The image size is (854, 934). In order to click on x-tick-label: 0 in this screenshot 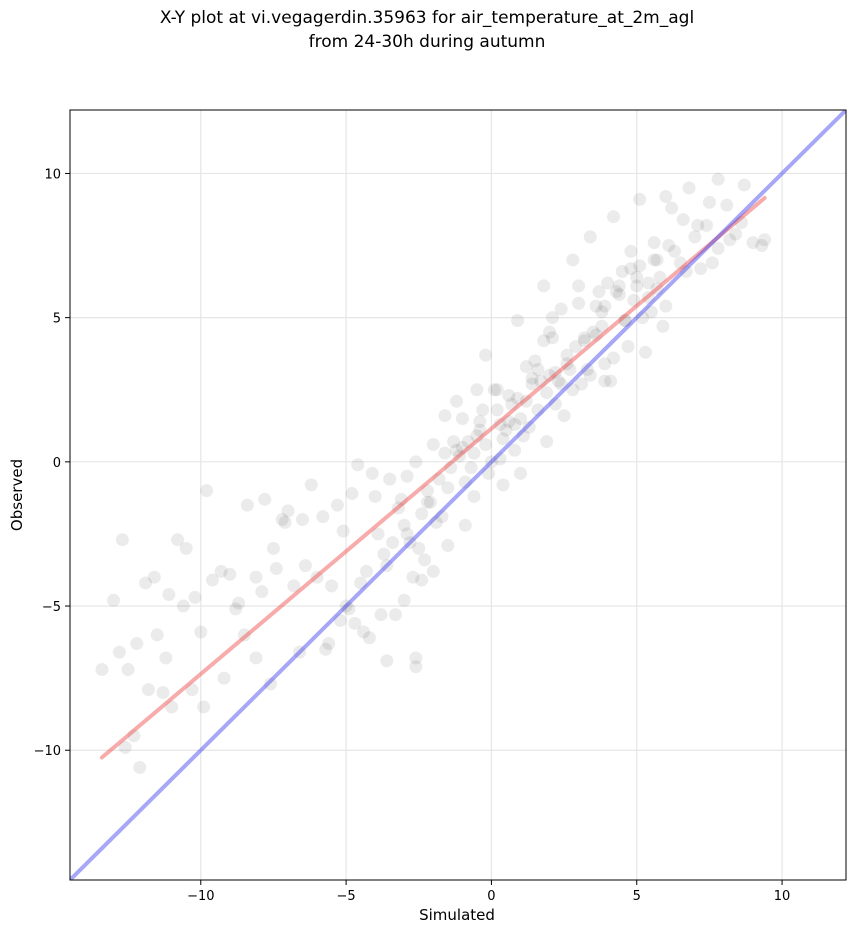, I will do `click(491, 896)`.